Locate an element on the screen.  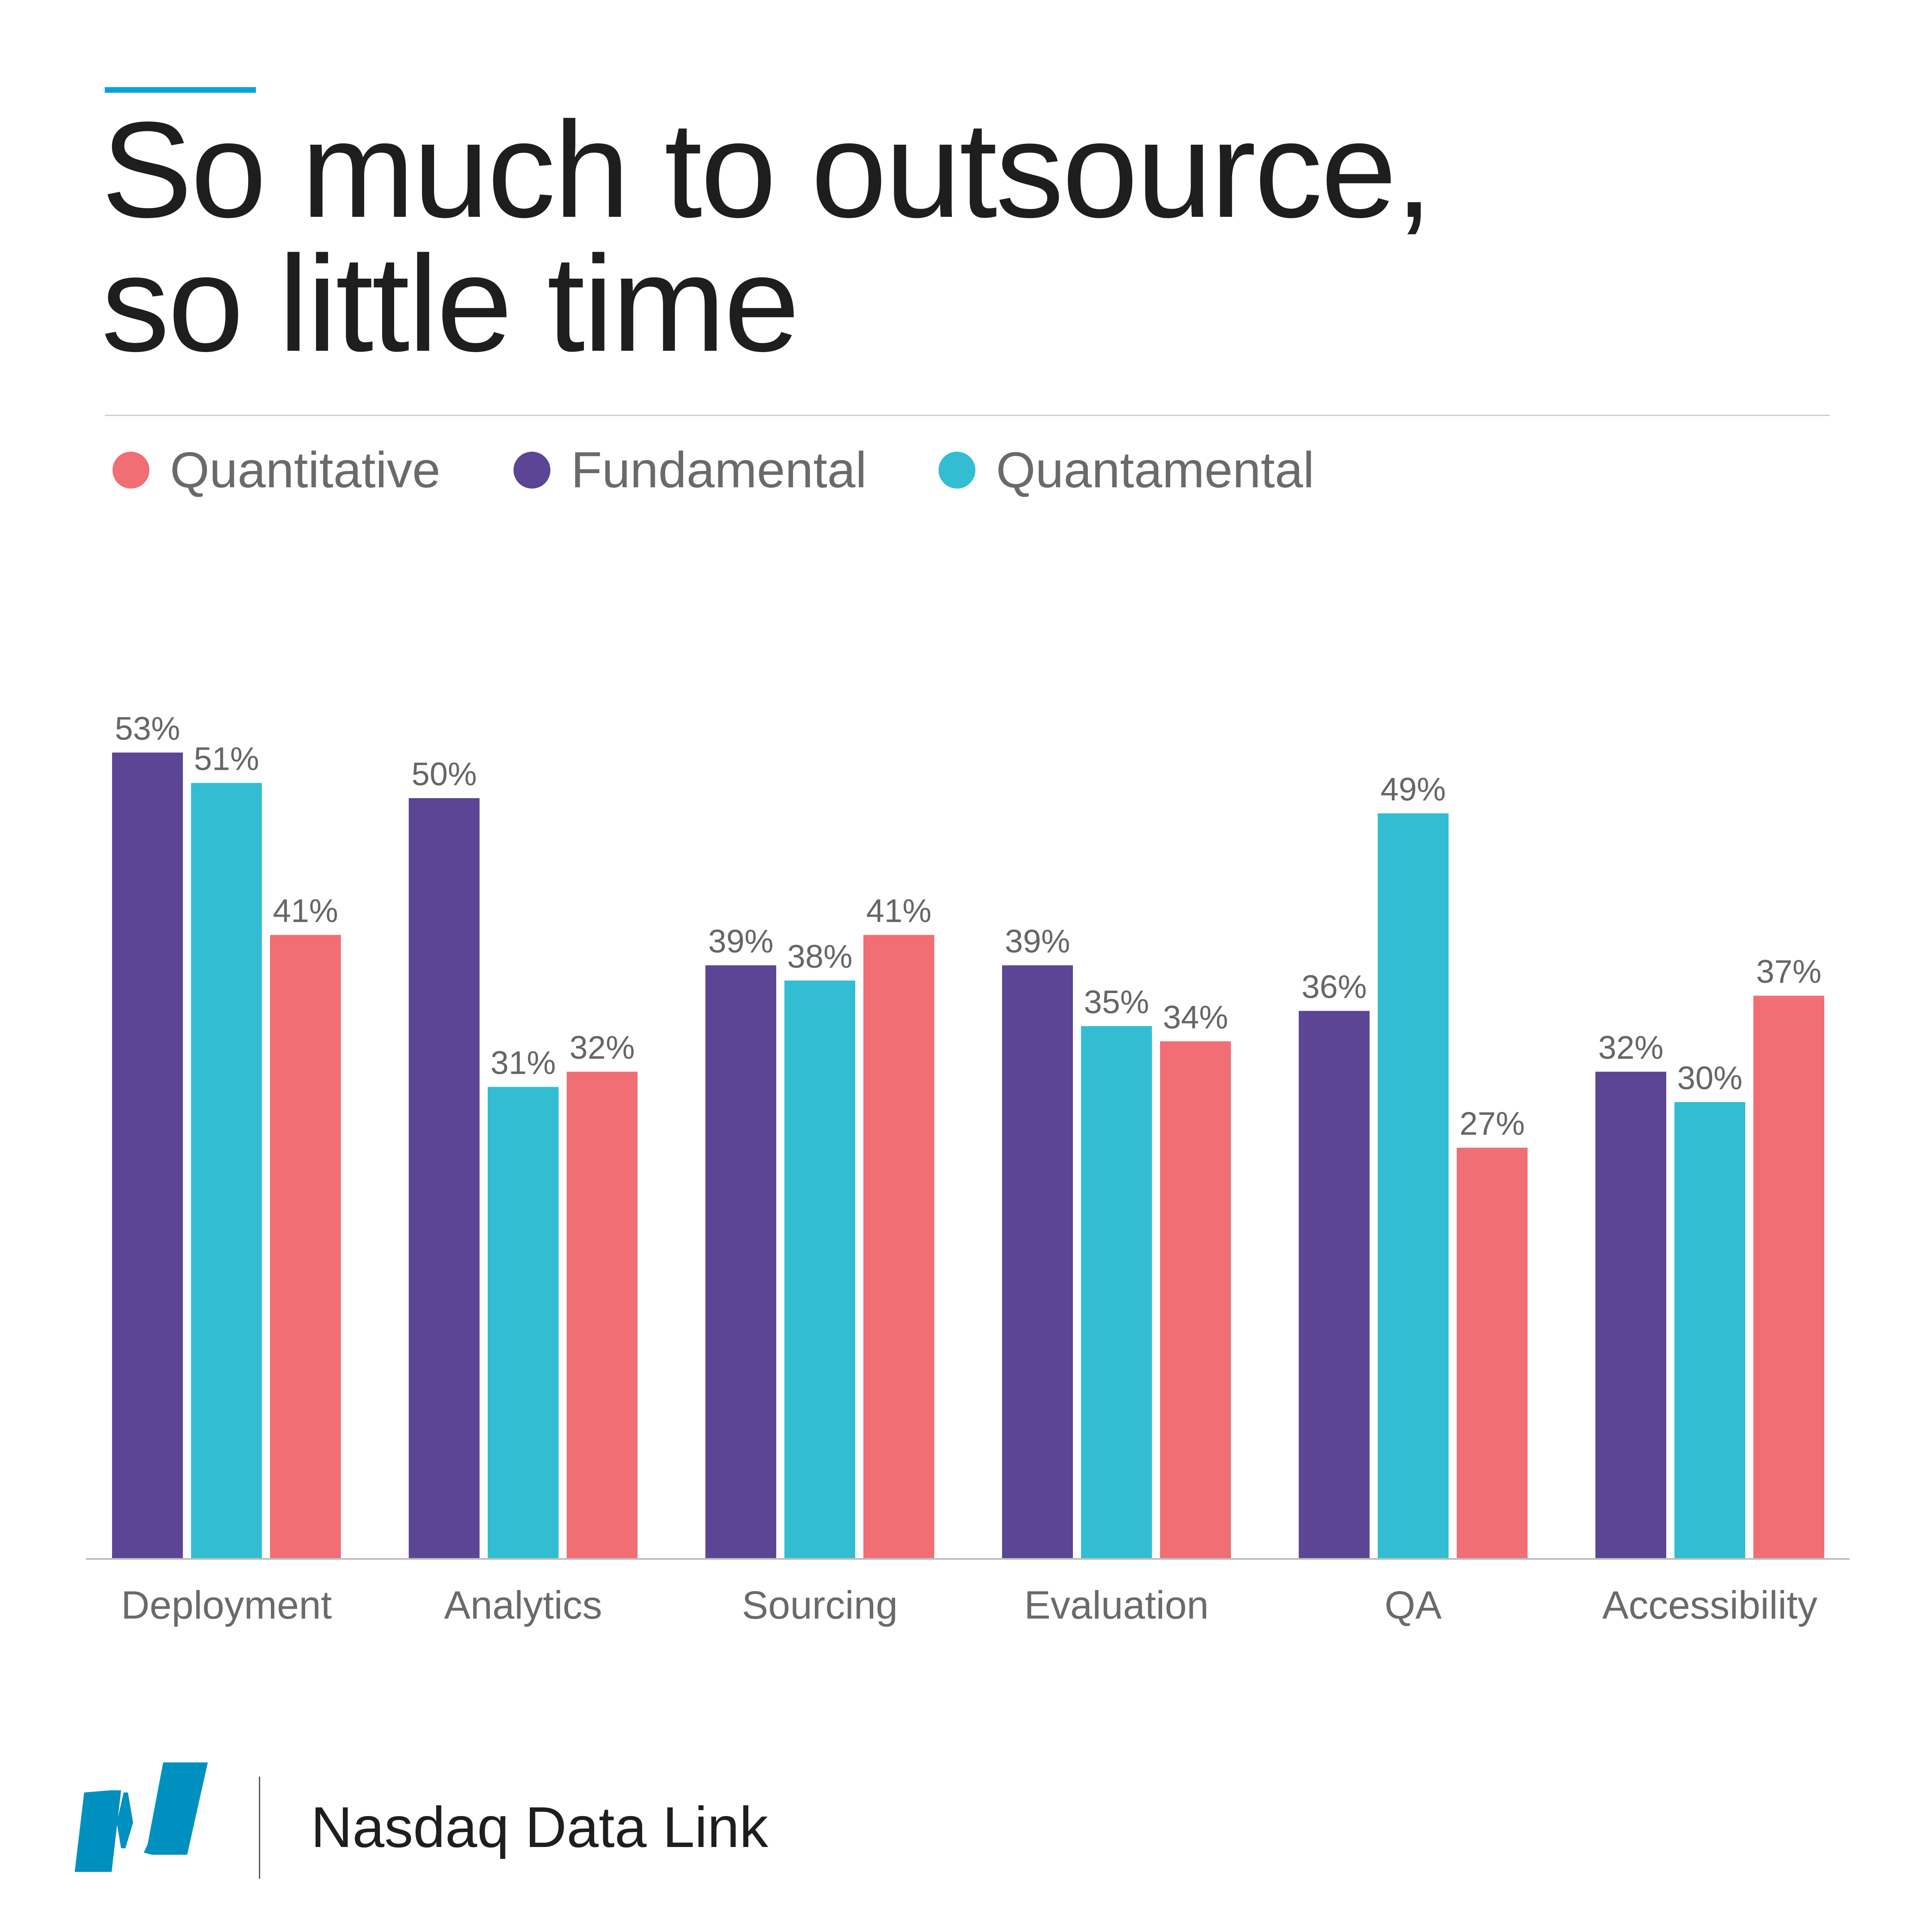
category-label: QA is located at coordinates (1414, 1605).